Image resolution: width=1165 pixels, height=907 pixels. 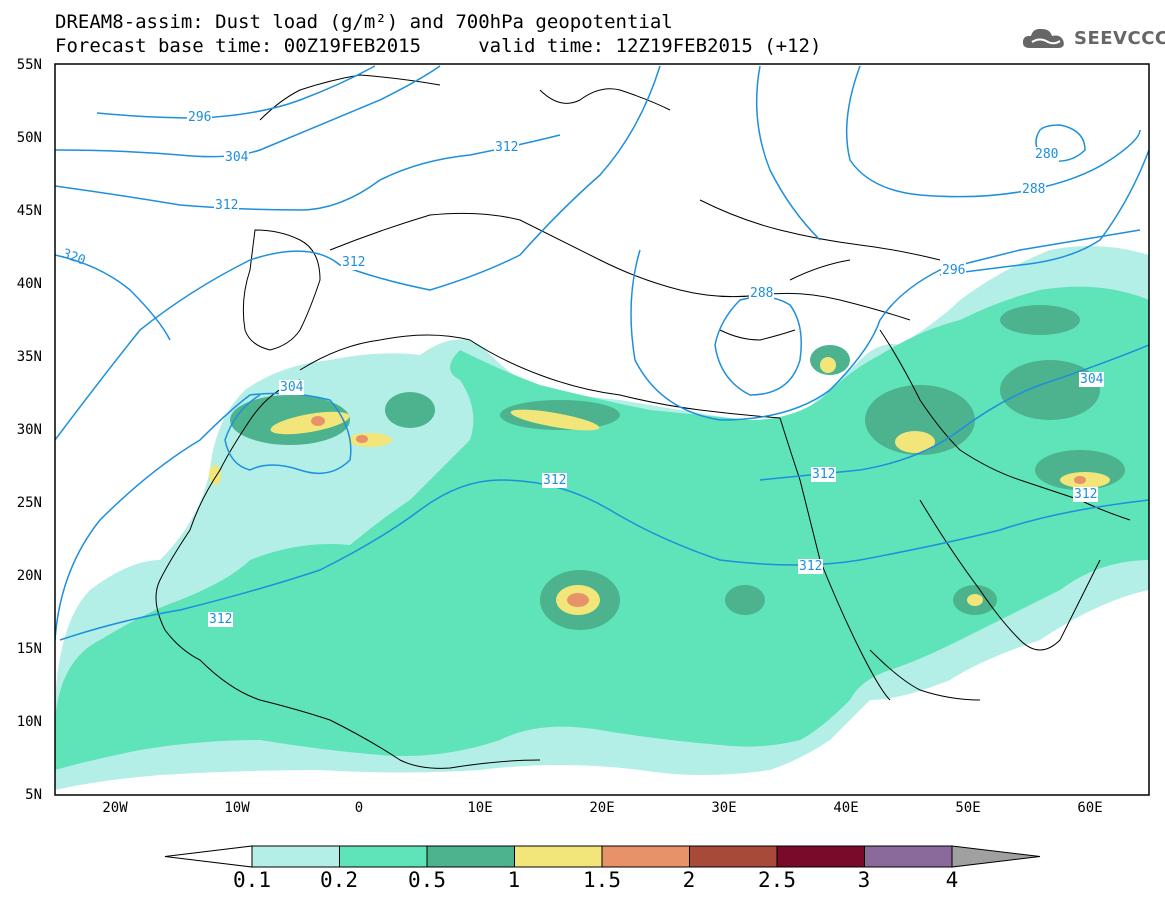 I want to click on lon-label: 20W, so click(x=115, y=808).